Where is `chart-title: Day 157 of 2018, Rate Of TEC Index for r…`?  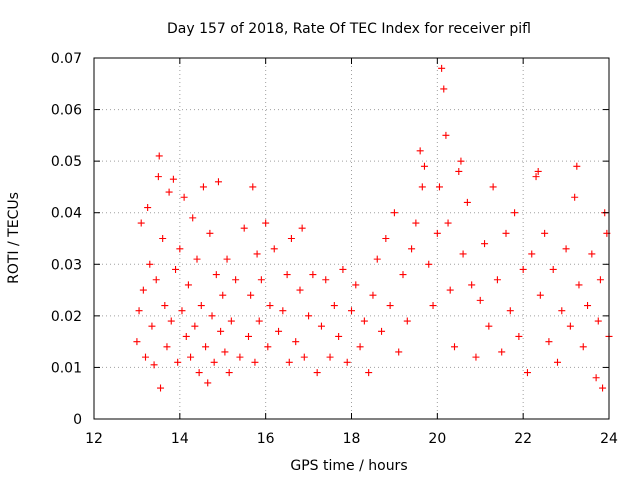 chart-title: Day 157 of 2018, Rate Of TEC Index for r… is located at coordinates (349, 29).